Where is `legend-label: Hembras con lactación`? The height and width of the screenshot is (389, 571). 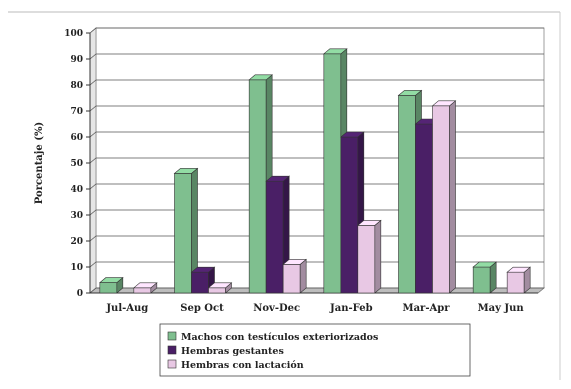
legend-label: Hembras con lactación is located at coordinates (242, 365).